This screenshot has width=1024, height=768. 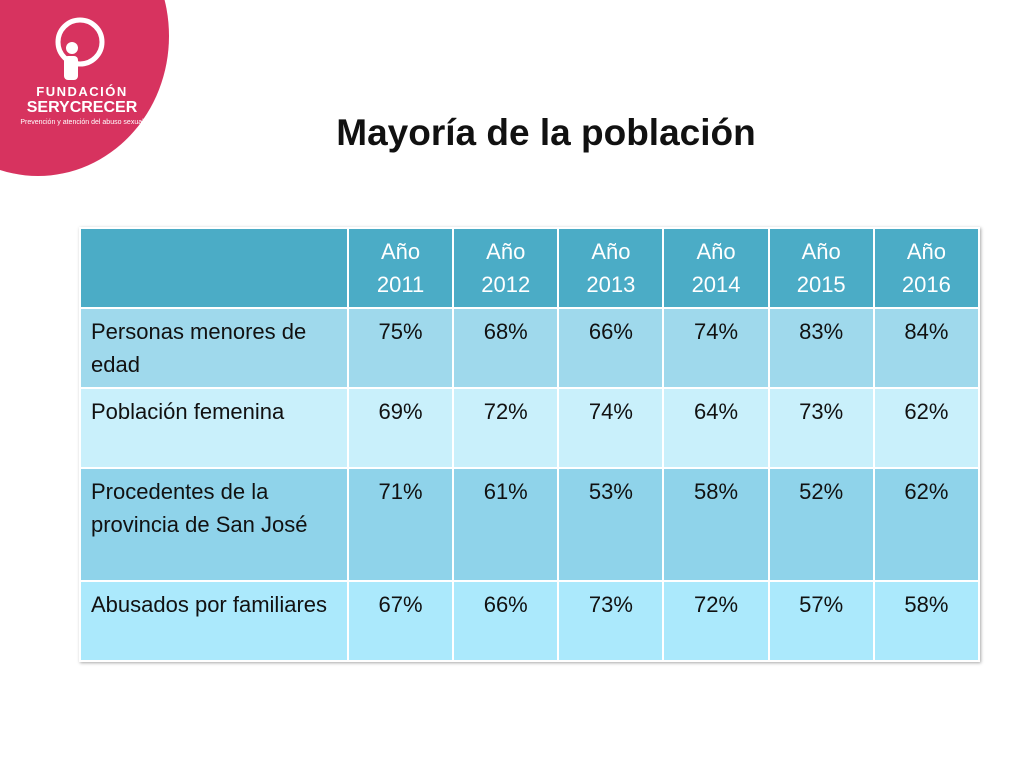 I want to click on table-cell: 53%, so click(x=611, y=524).